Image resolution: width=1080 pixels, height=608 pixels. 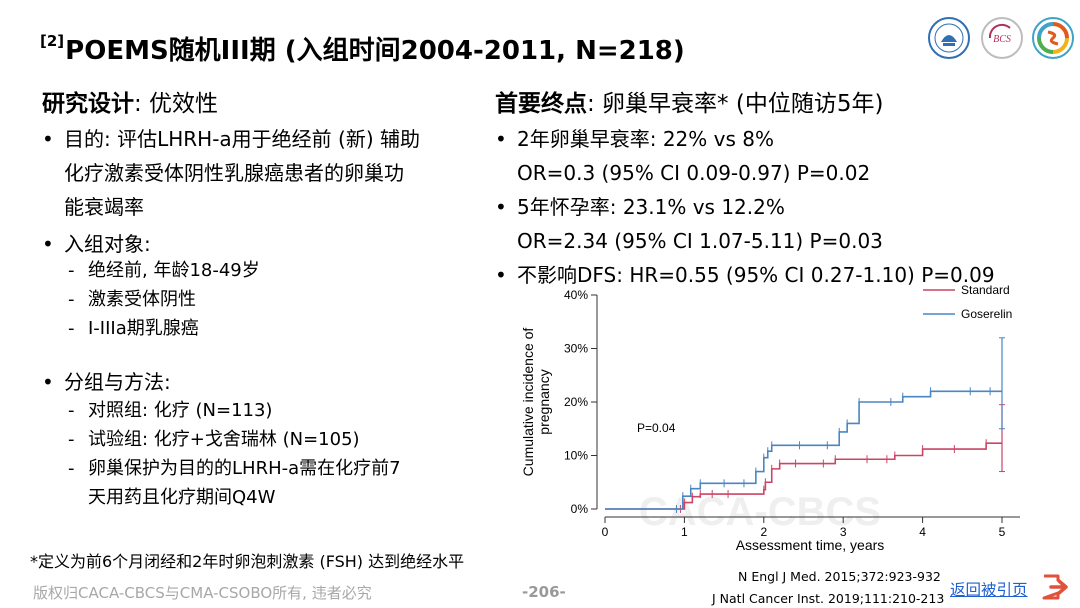 I want to click on pof-rate: 2年卵巢早衰率: 22% vs 8%, so click(x=645, y=139).